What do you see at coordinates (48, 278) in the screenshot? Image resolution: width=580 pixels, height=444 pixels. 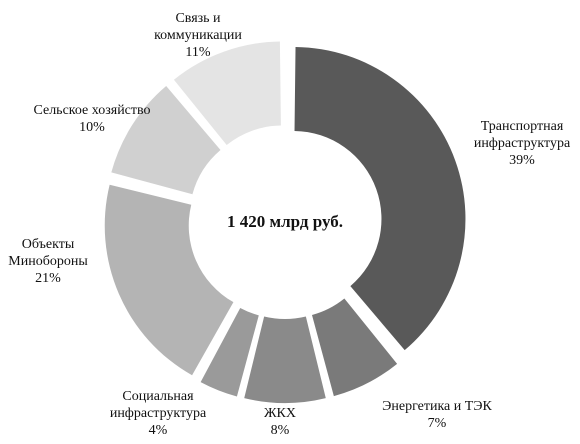 I see `value-label: 21%` at bounding box center [48, 278].